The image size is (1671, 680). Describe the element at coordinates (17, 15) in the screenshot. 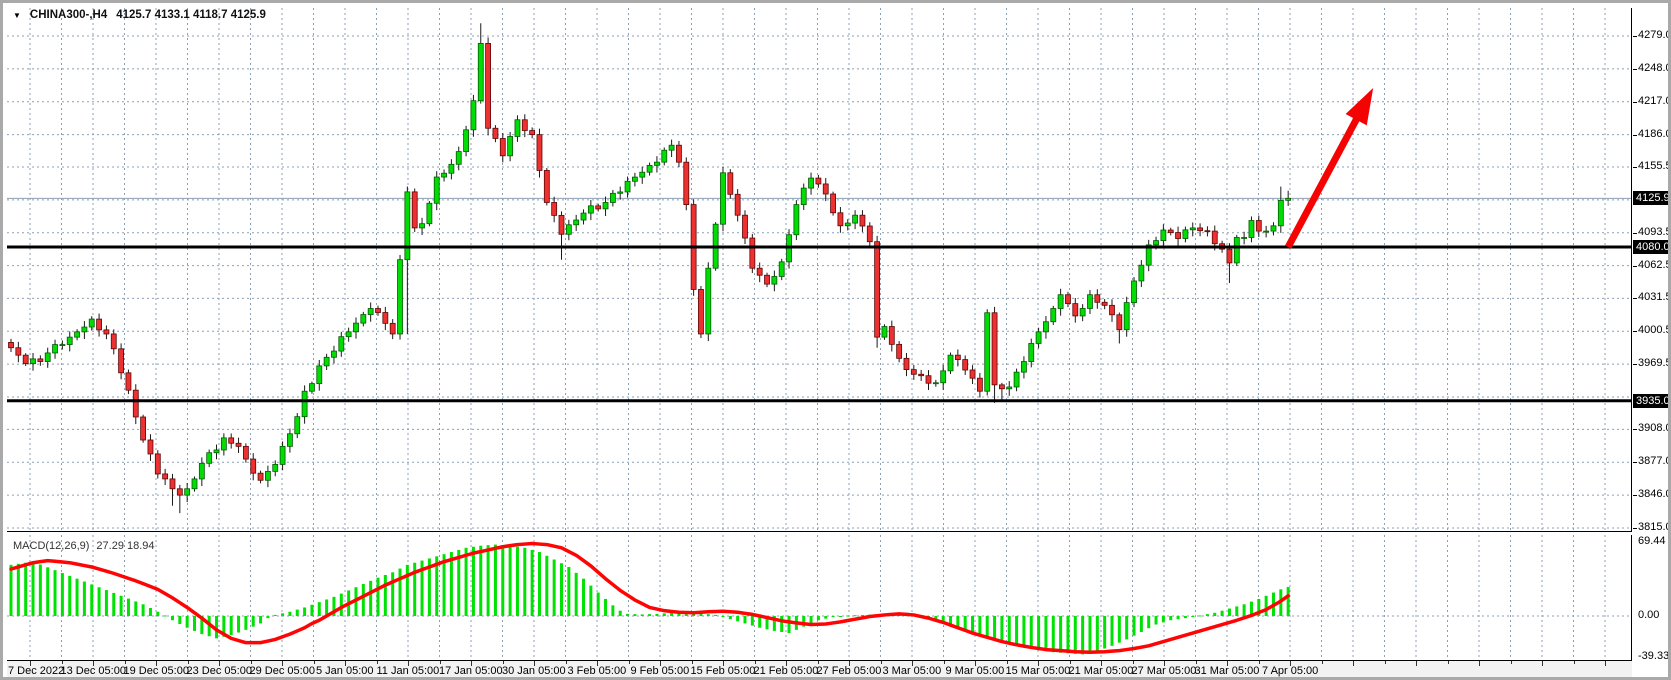

I see `symbol-dropdown-icon: ▼` at that location.